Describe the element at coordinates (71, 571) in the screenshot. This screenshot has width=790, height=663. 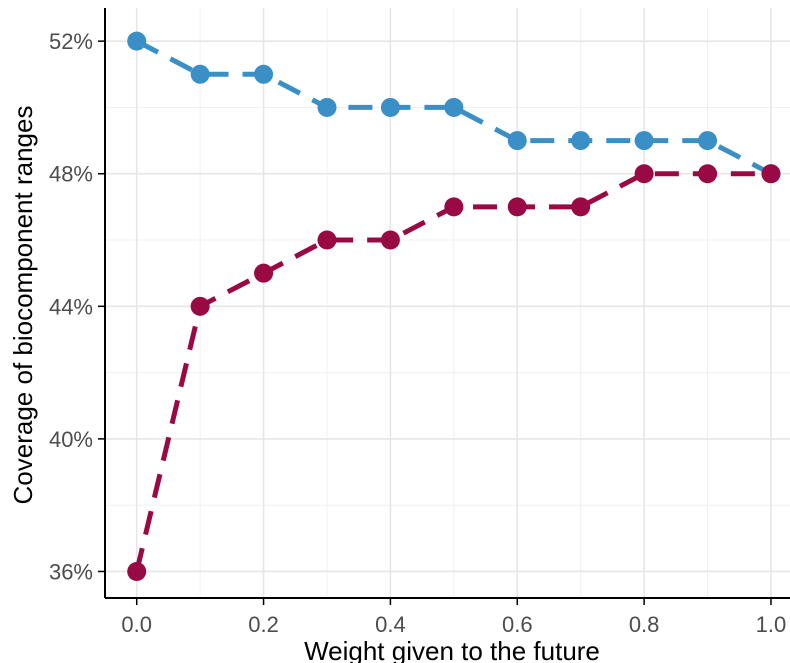
I see `y-tick-label: 36%` at that location.